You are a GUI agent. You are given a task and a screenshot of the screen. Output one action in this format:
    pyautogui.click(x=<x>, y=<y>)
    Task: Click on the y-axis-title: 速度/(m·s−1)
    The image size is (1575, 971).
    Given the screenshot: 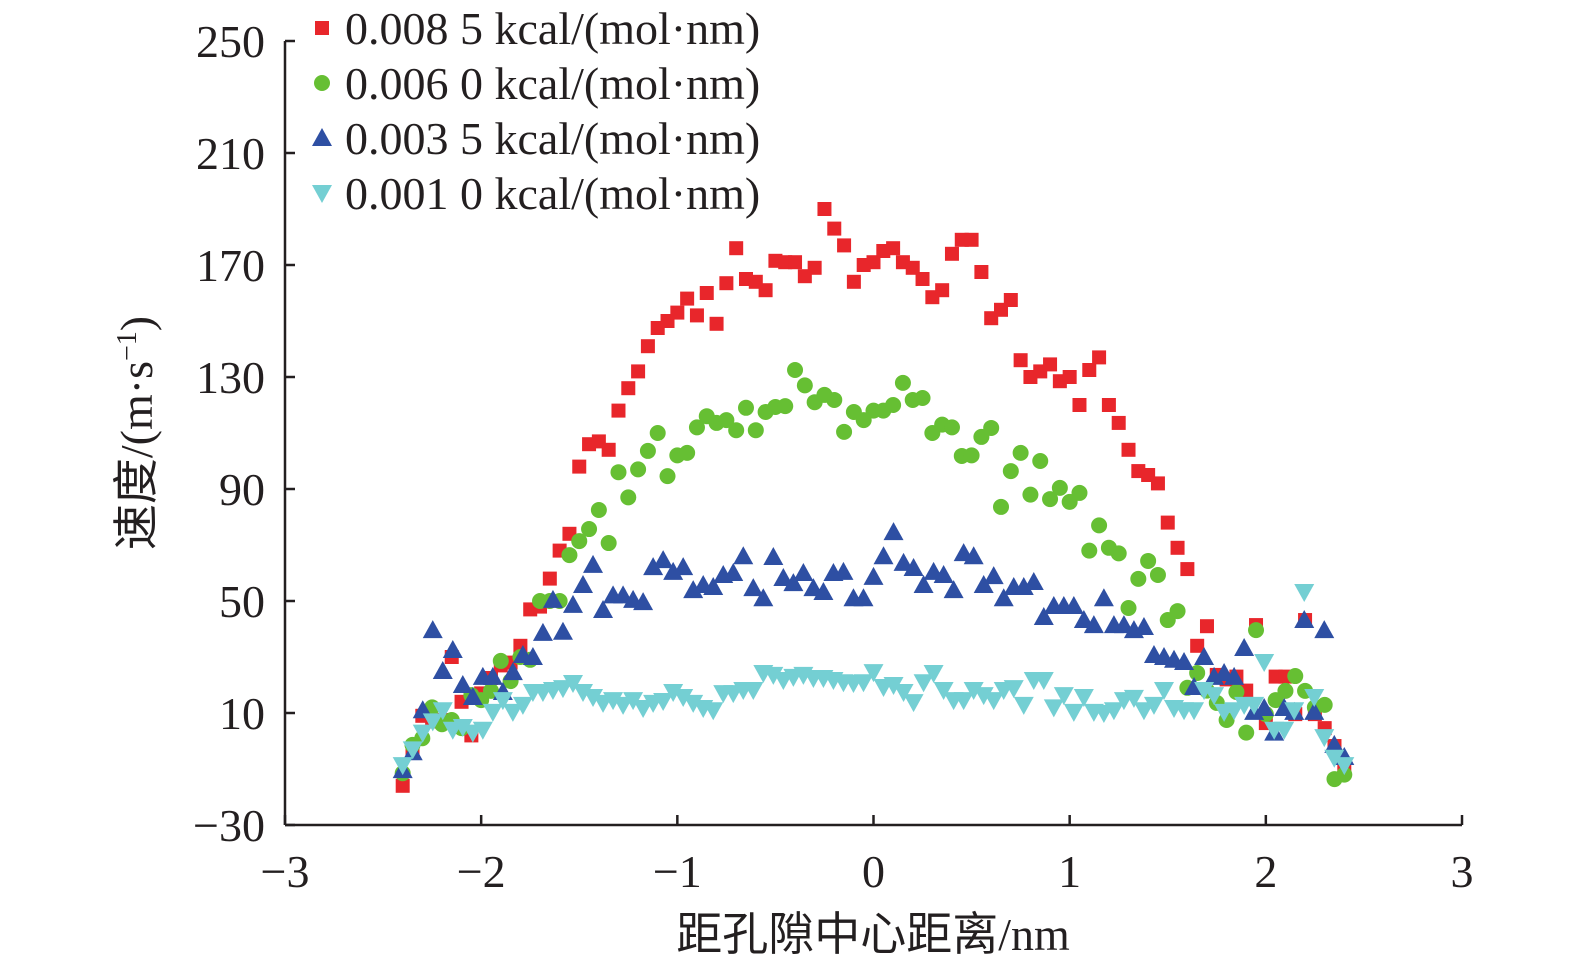 What is the action you would take?
    pyautogui.click(x=136, y=433)
    